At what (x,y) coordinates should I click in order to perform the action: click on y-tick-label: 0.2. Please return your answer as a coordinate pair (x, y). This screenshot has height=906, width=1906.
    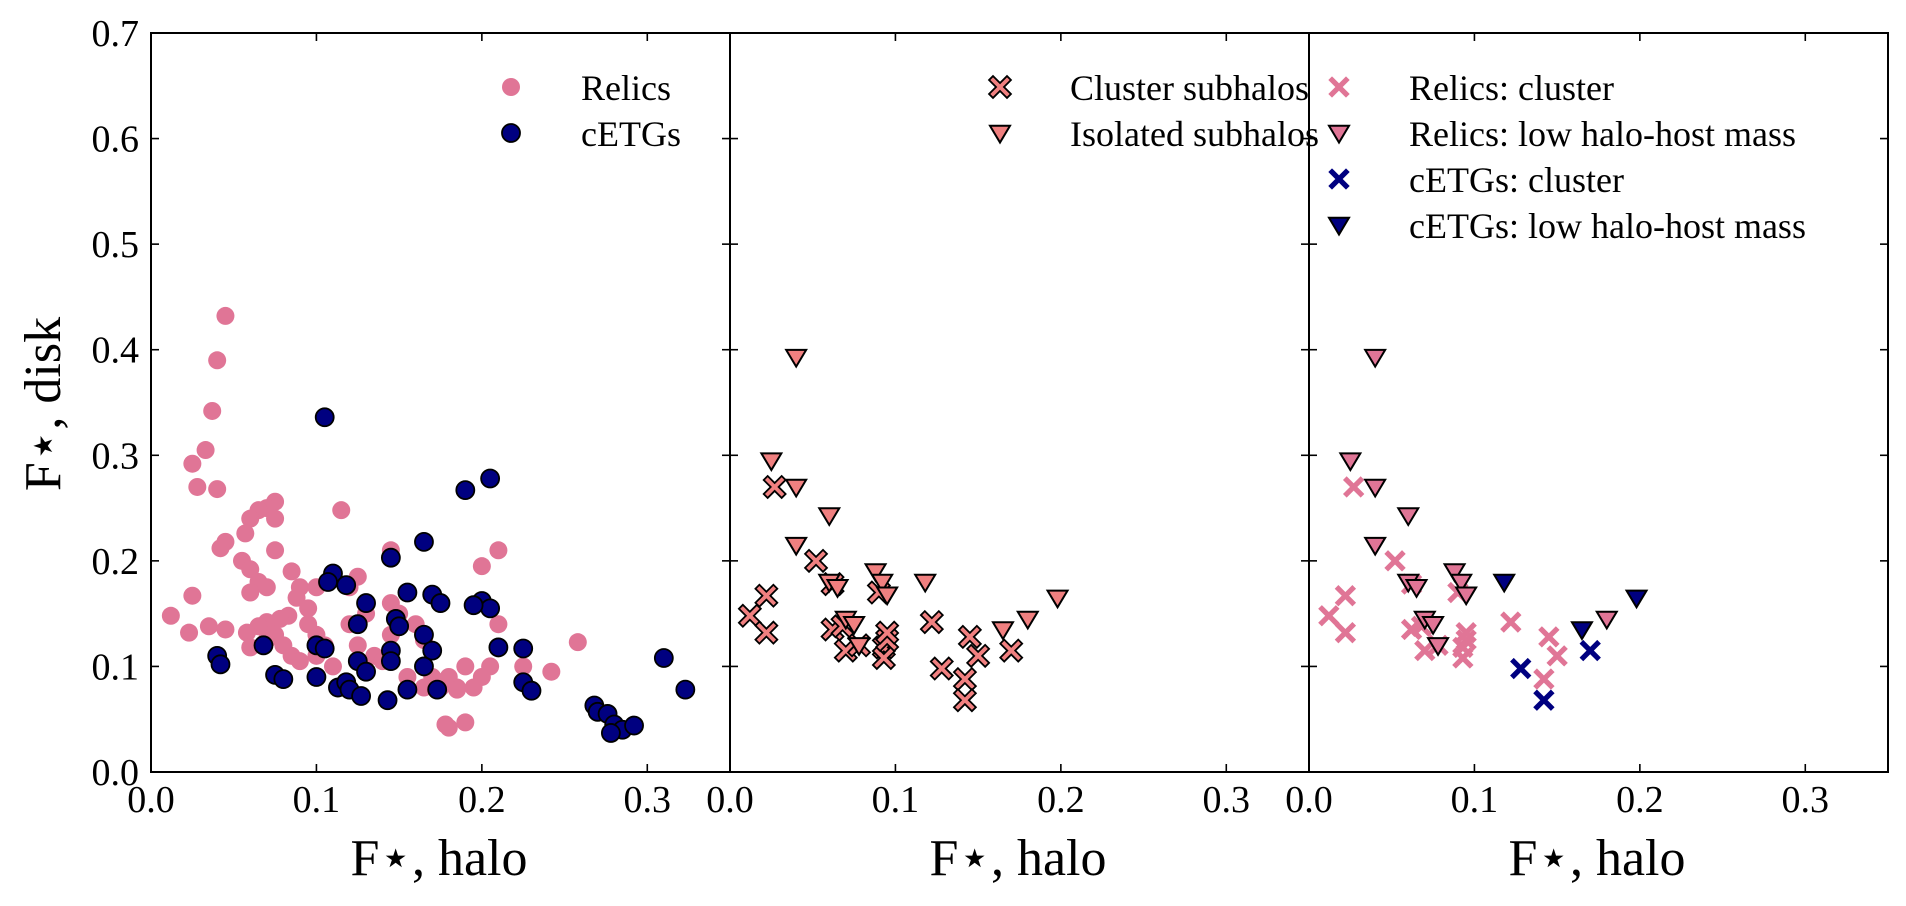
    Looking at the image, I should click on (116, 562).